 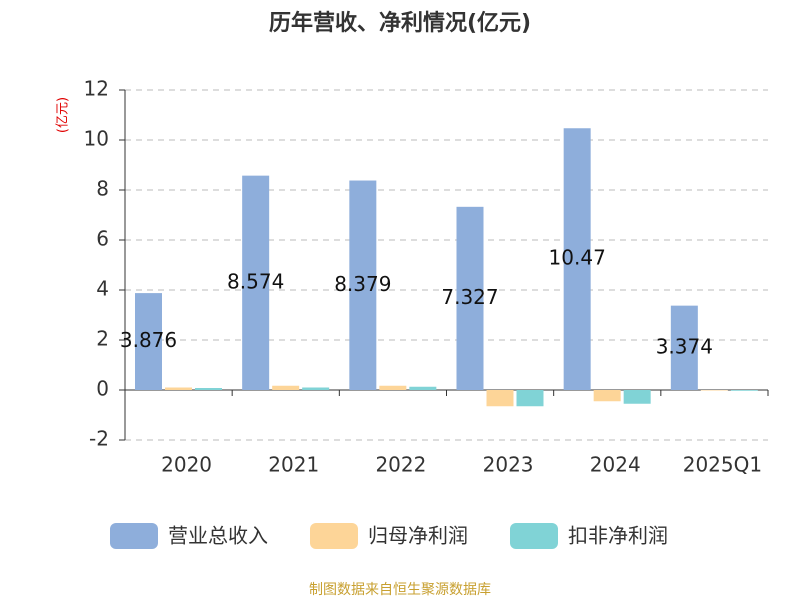 I want to click on data-label: 10.47, so click(x=577, y=258).